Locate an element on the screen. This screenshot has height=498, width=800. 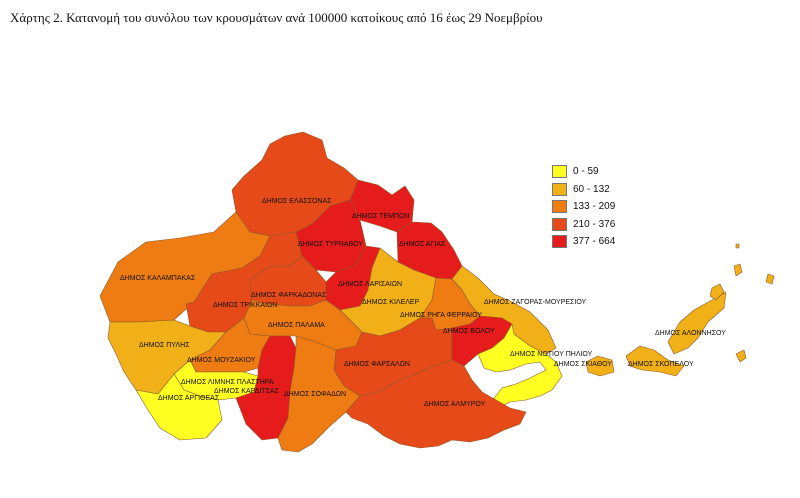
region-trikala is located at coordinates (244, 282).